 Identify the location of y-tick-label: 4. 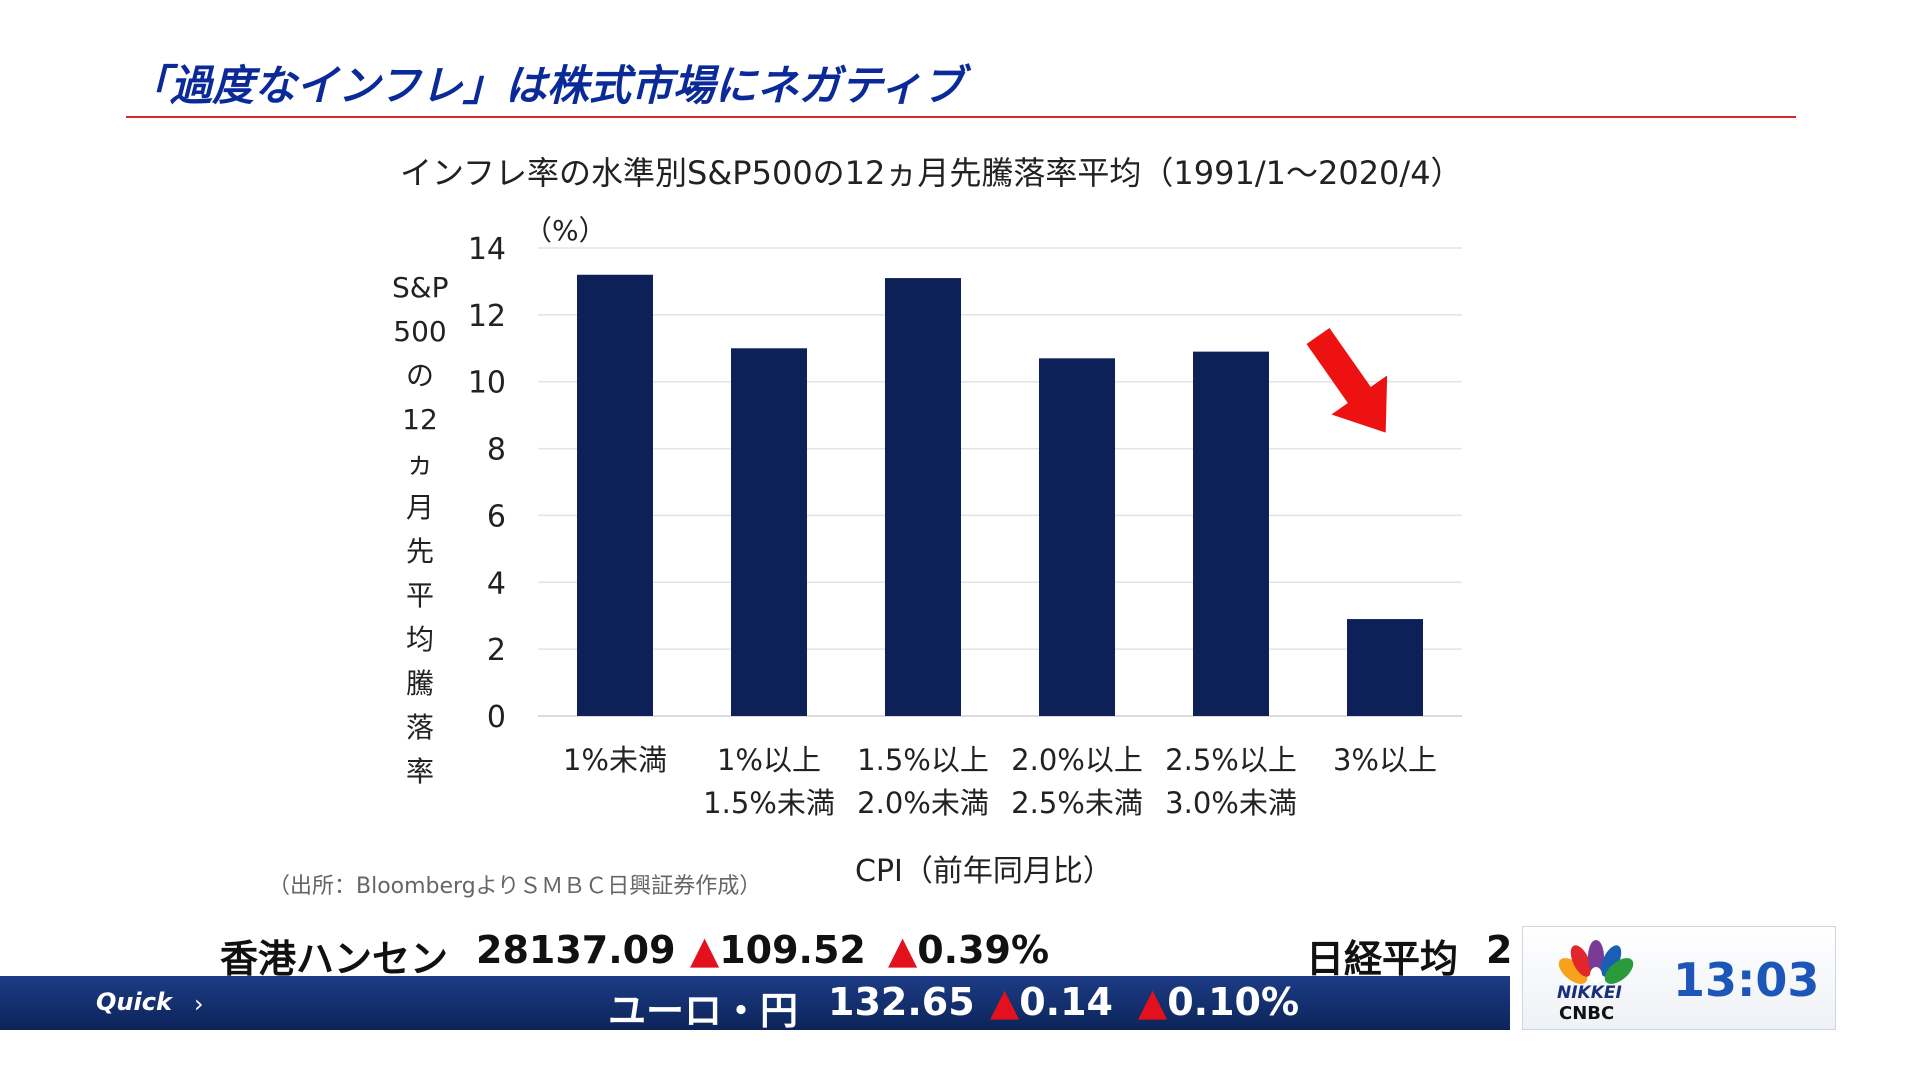
(496, 583).